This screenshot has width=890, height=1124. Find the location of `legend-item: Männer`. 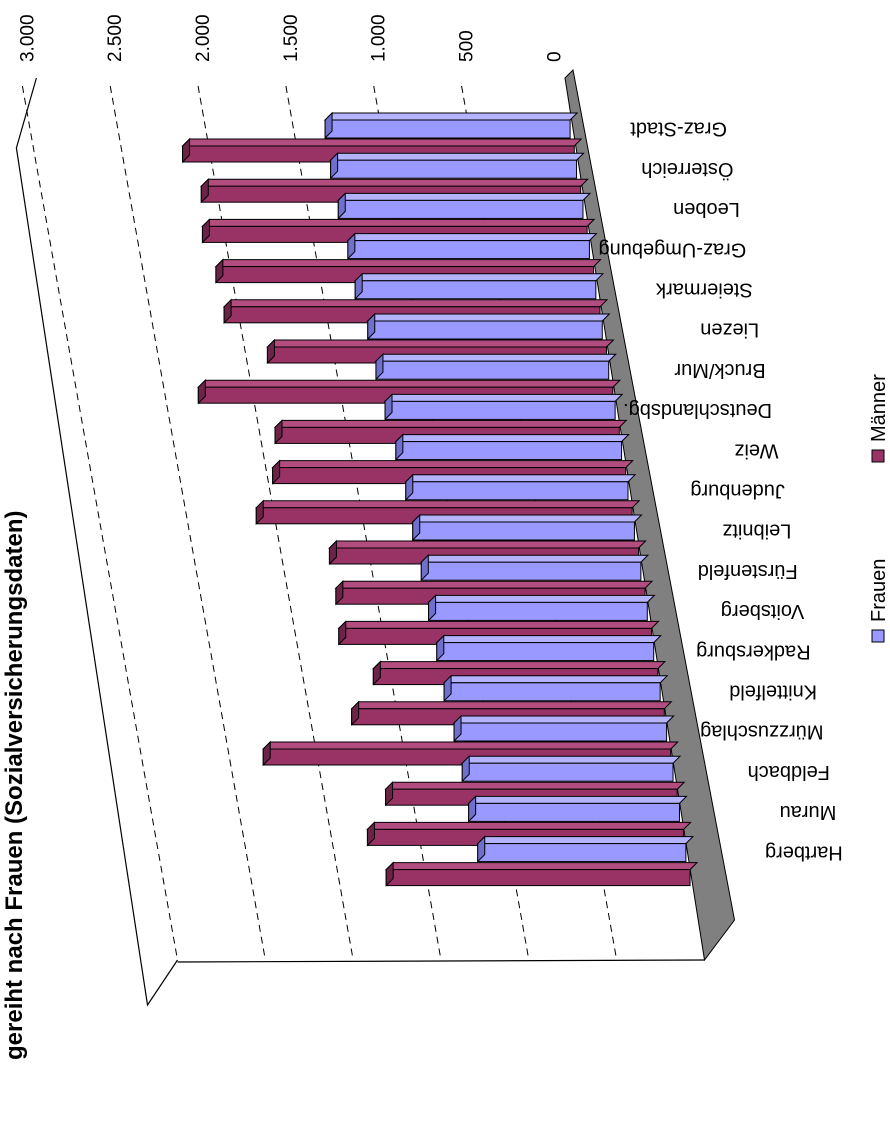

legend-item: Männer is located at coordinates (879, 418).